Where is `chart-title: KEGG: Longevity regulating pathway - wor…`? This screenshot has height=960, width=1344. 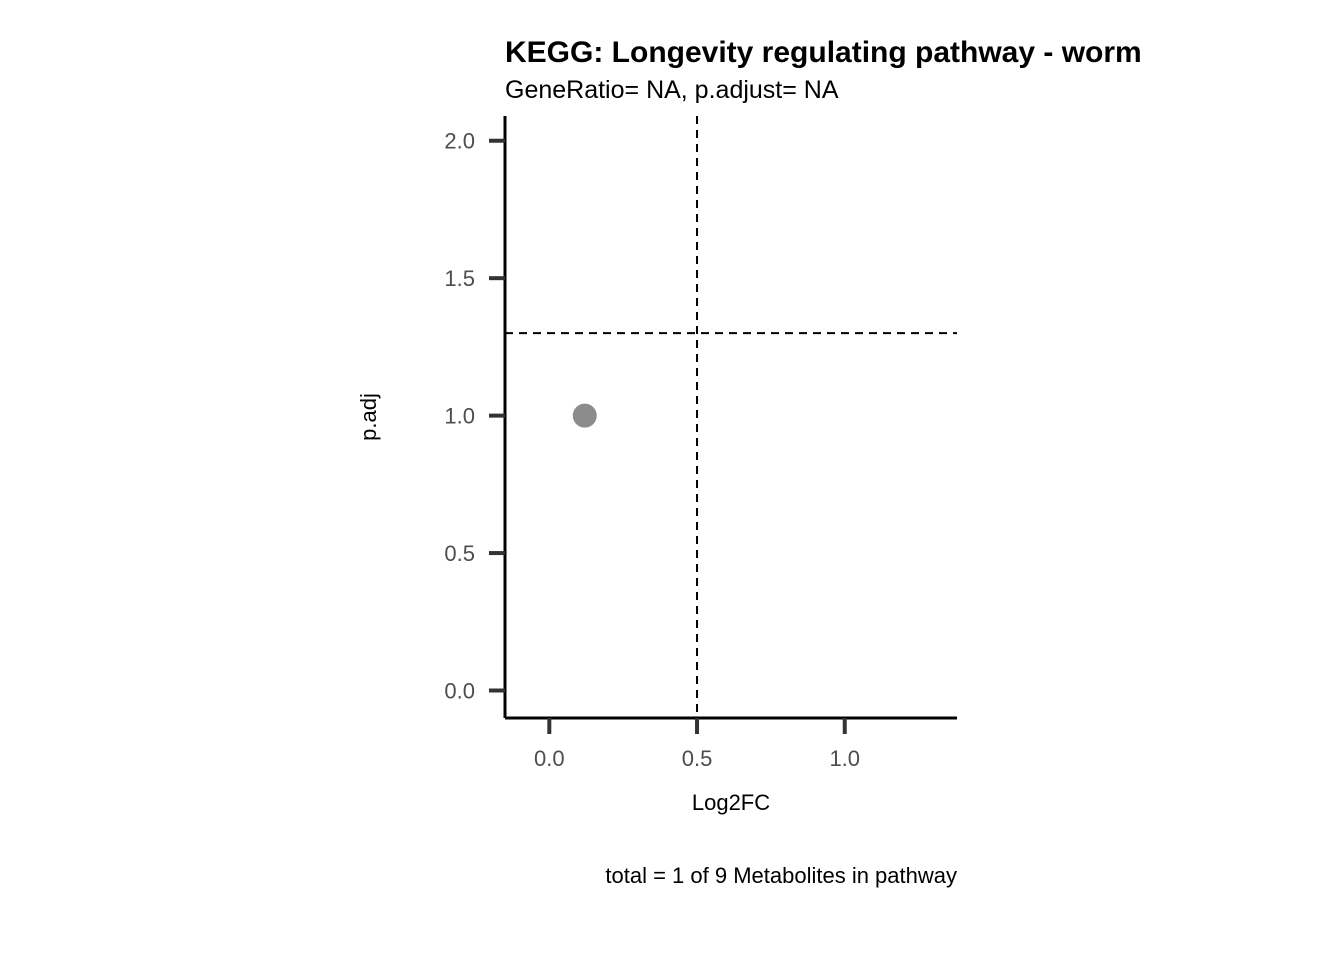 chart-title: KEGG: Longevity regulating pathway - wor… is located at coordinates (823, 52).